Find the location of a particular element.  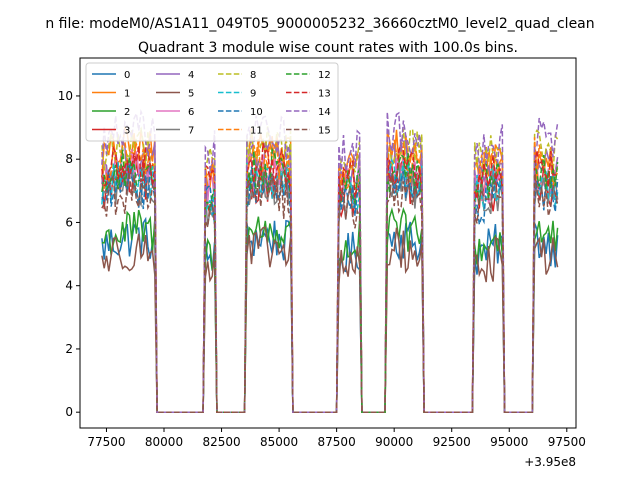

y-tick-label: 4 is located at coordinates (69, 286).